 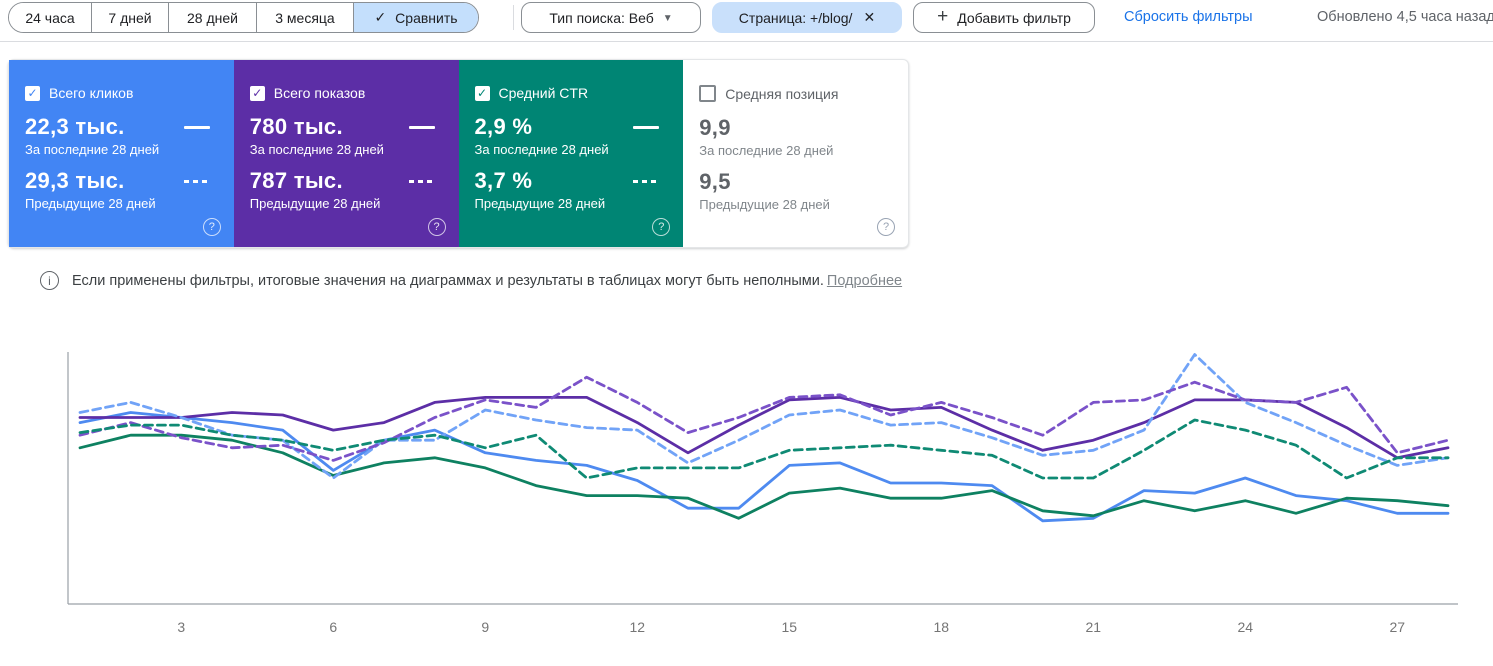 What do you see at coordinates (869, 17) in the screenshot?
I see `close-icon: ✕` at bounding box center [869, 17].